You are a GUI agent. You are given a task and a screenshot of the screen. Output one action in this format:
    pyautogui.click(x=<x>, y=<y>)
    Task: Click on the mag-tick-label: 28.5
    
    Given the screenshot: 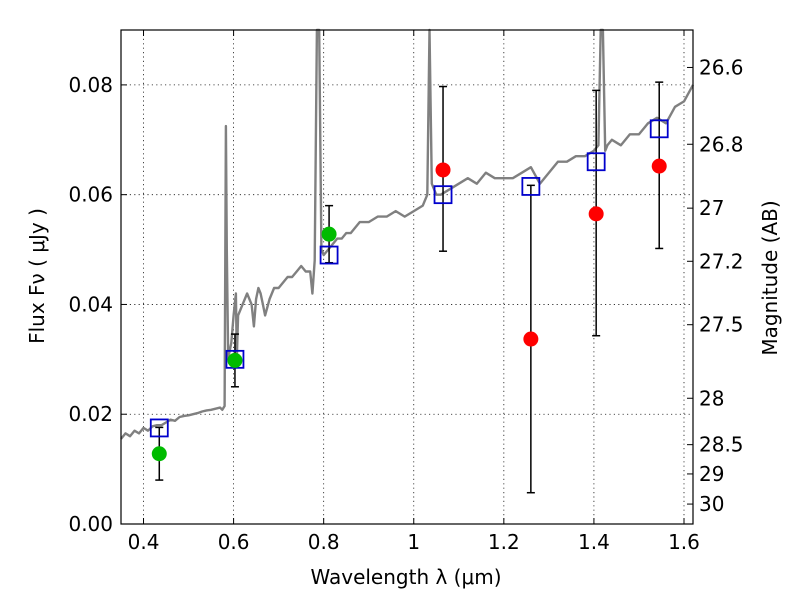 What is the action you would take?
    pyautogui.click(x=721, y=445)
    